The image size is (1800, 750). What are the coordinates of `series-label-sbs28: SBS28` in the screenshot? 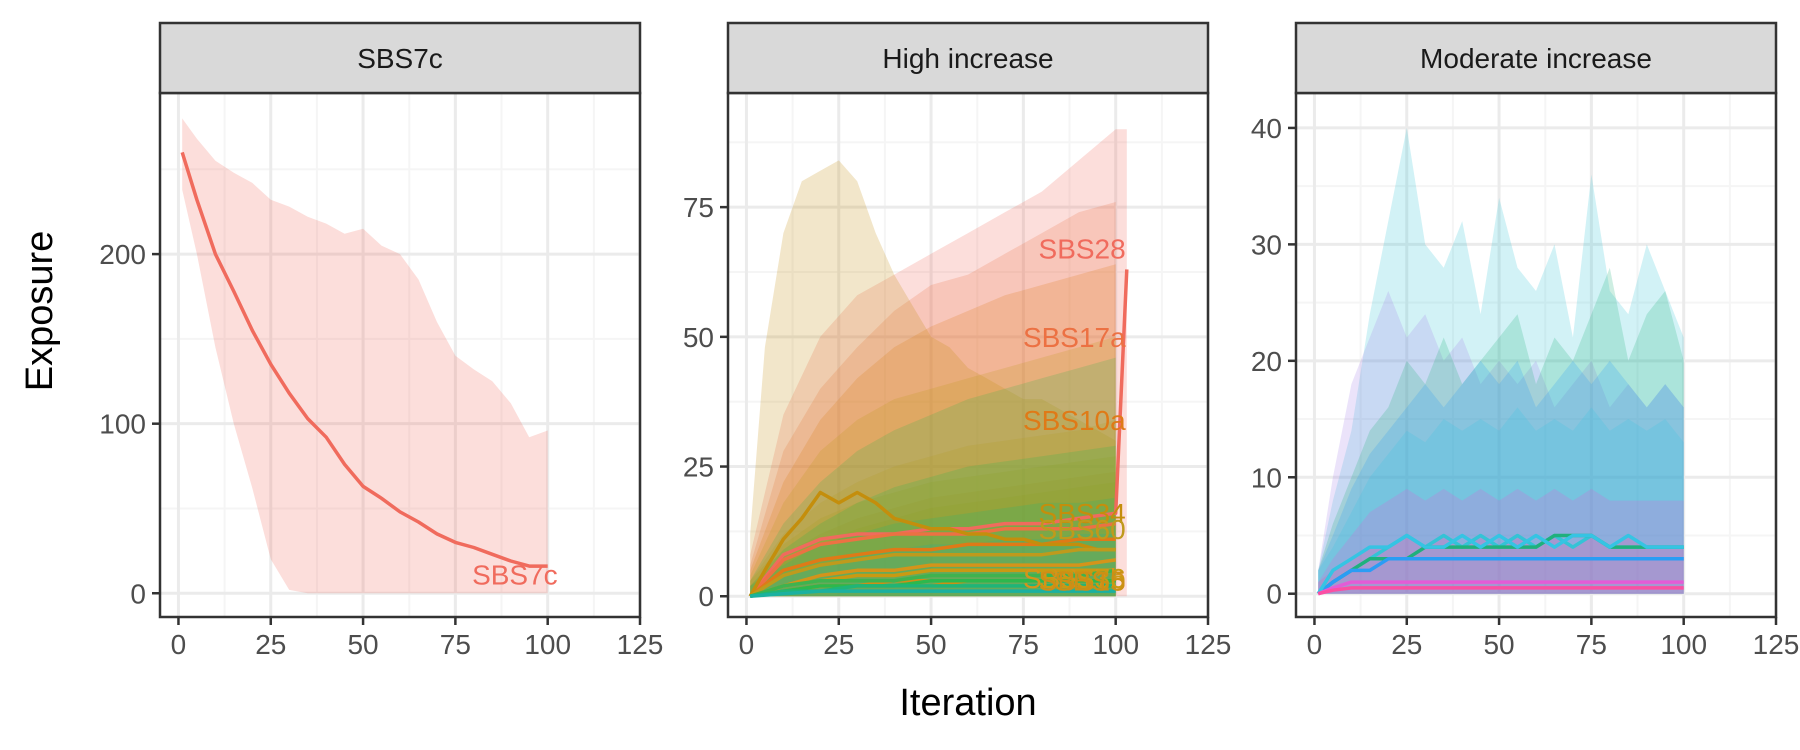 It's located at (1082, 249).